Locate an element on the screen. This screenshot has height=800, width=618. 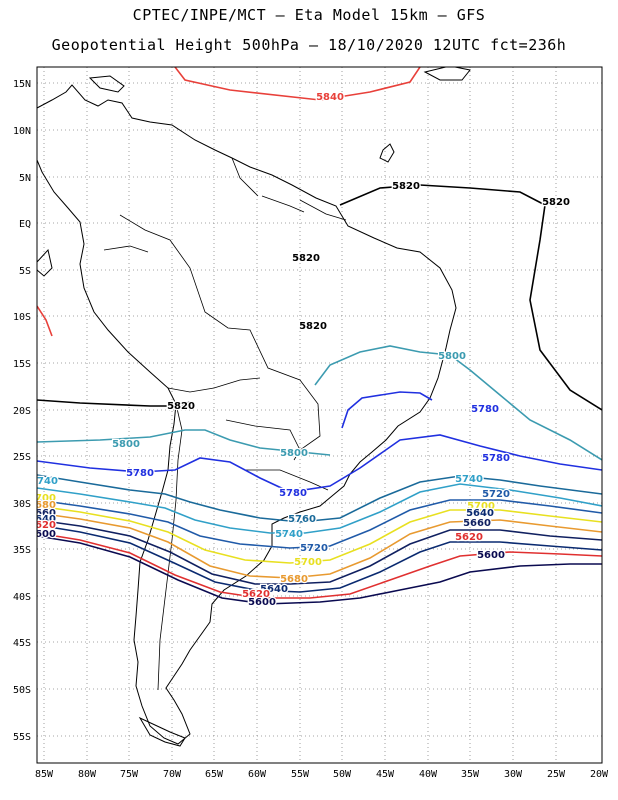
lon-tick-label: 20W is located at coordinates (599, 774).